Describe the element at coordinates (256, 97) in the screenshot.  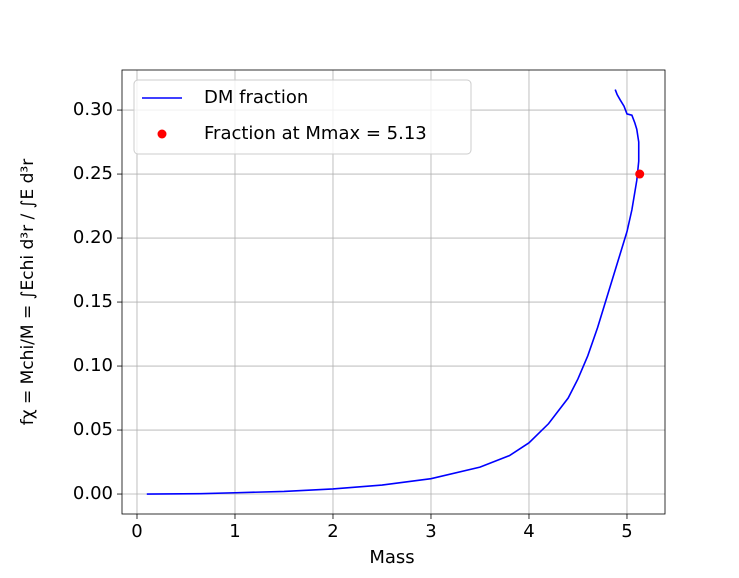
I see `legend-label: DM fraction` at that location.